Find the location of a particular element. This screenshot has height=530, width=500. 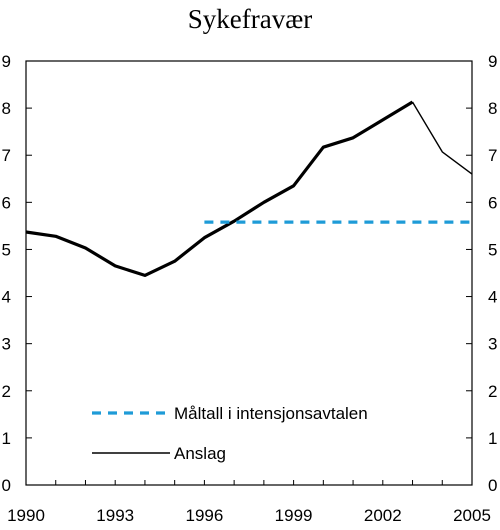

y-tick-label-left: 1 is located at coordinates (6, 438).